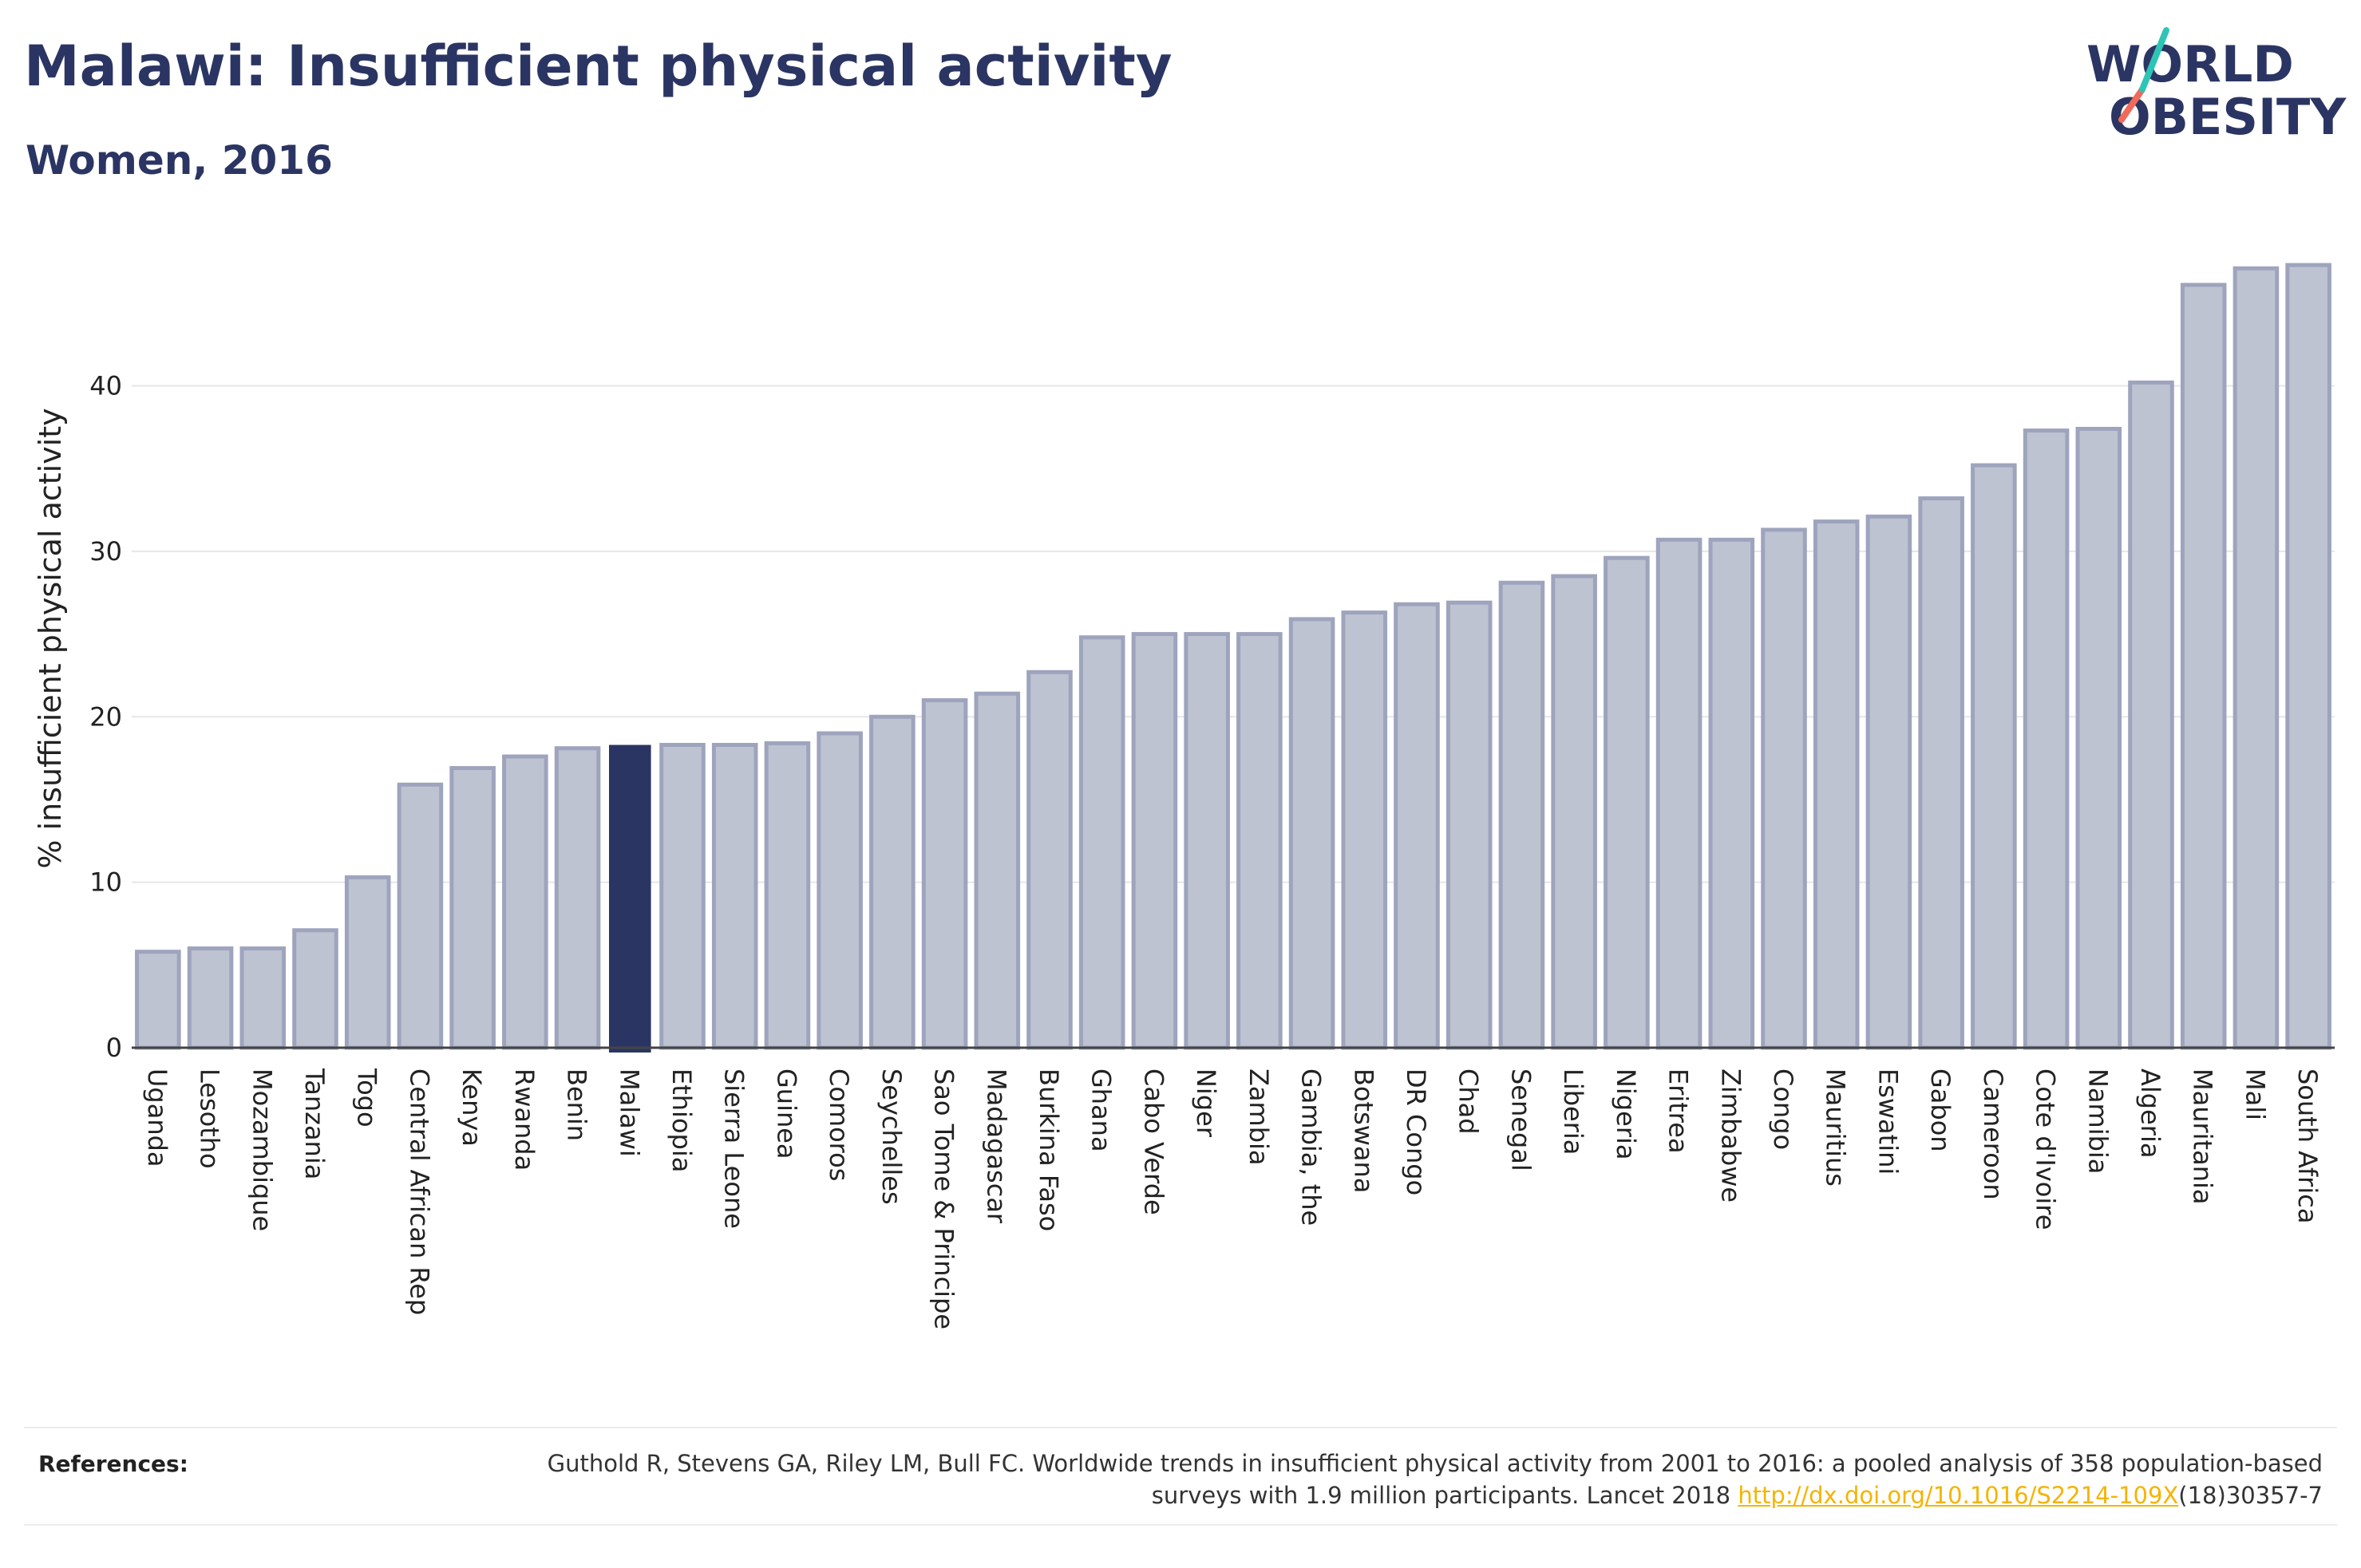  Describe the element at coordinates (682, 896) in the screenshot. I see `bar-ethiopia` at that location.